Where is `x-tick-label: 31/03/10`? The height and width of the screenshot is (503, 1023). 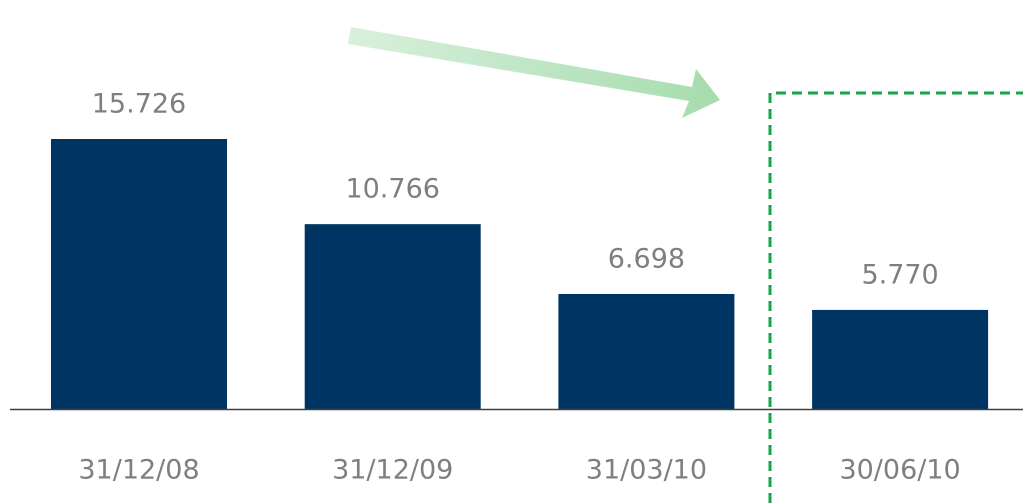
x-tick-label: 31/03/10 is located at coordinates (646, 470).